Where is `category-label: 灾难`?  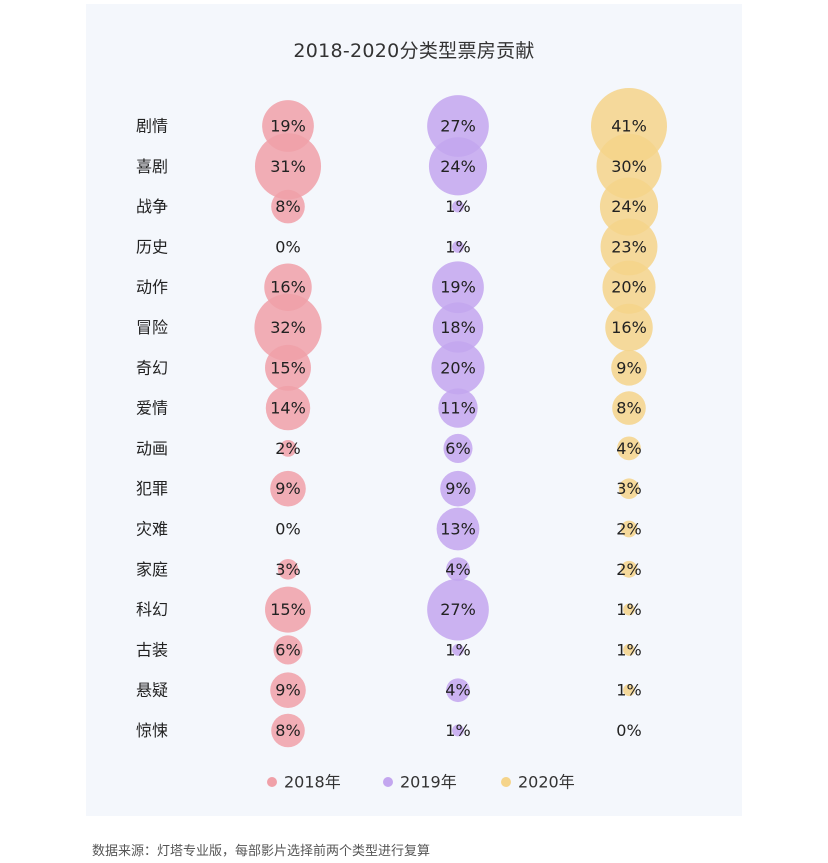 category-label: 灾难 is located at coordinates (152, 529).